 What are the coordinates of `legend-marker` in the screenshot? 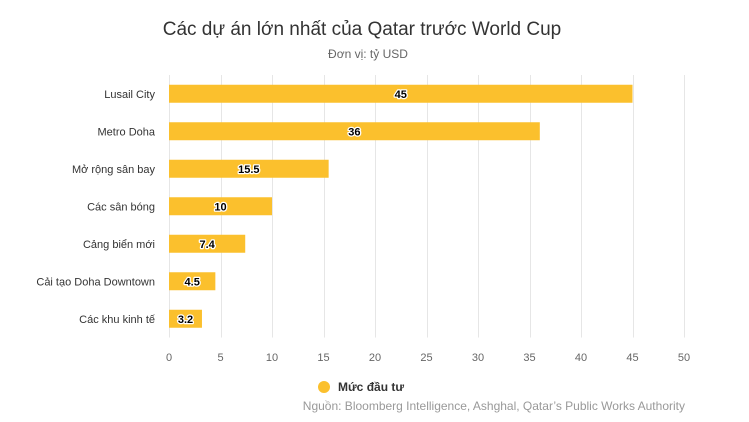 It's located at (324, 387).